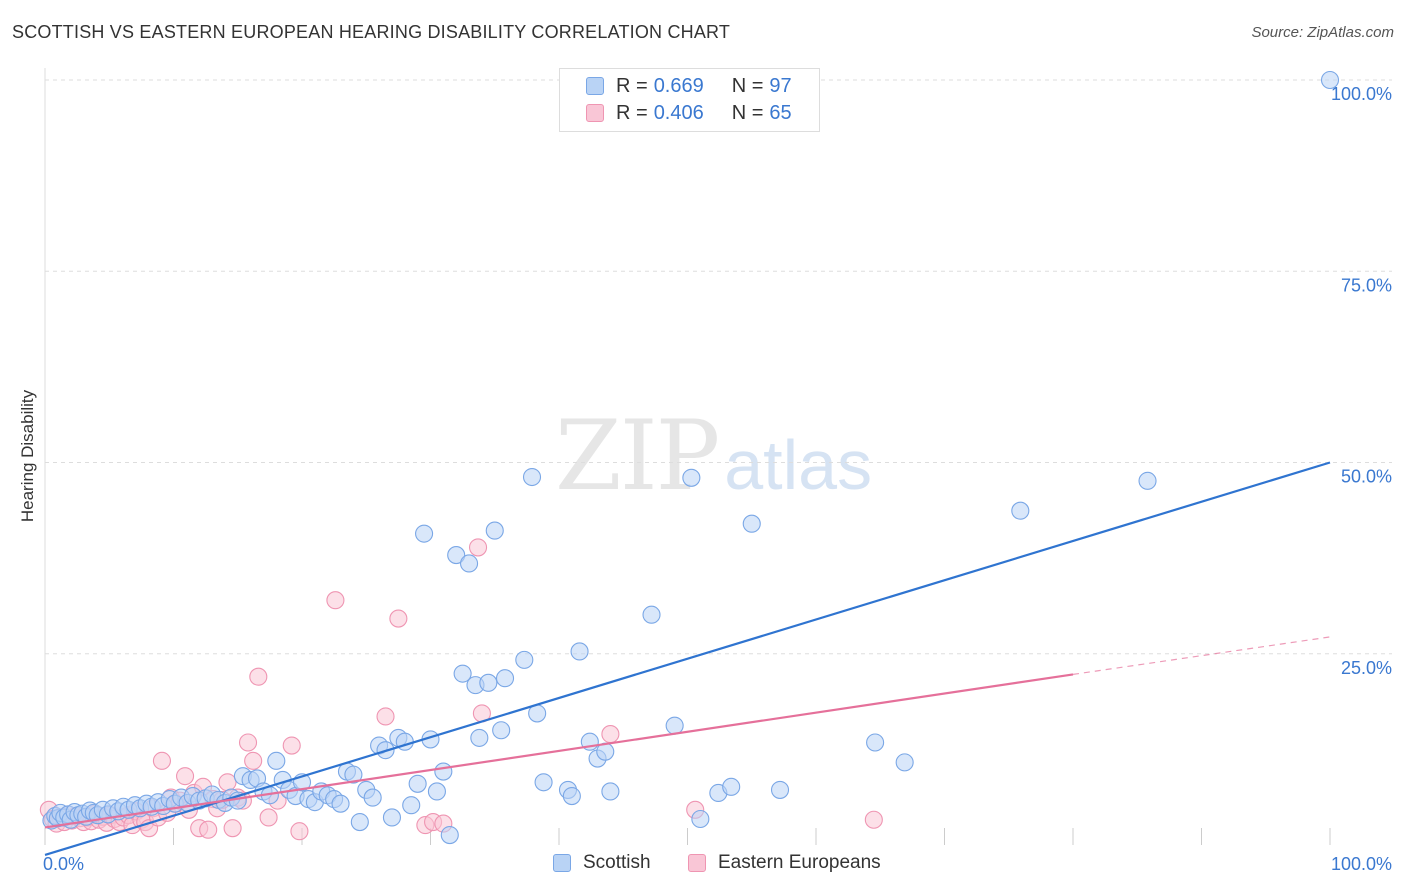  Describe the element at coordinates (780, 112) in the screenshot. I see `n-value: 65` at that location.